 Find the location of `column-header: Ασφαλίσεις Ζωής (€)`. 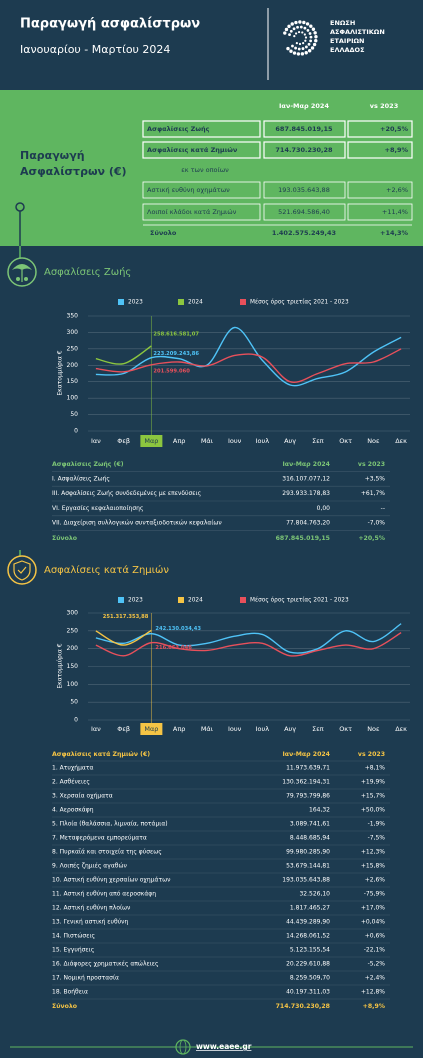

column-header: Ασφαλίσεις Ζωής (€) is located at coordinates (88, 464).